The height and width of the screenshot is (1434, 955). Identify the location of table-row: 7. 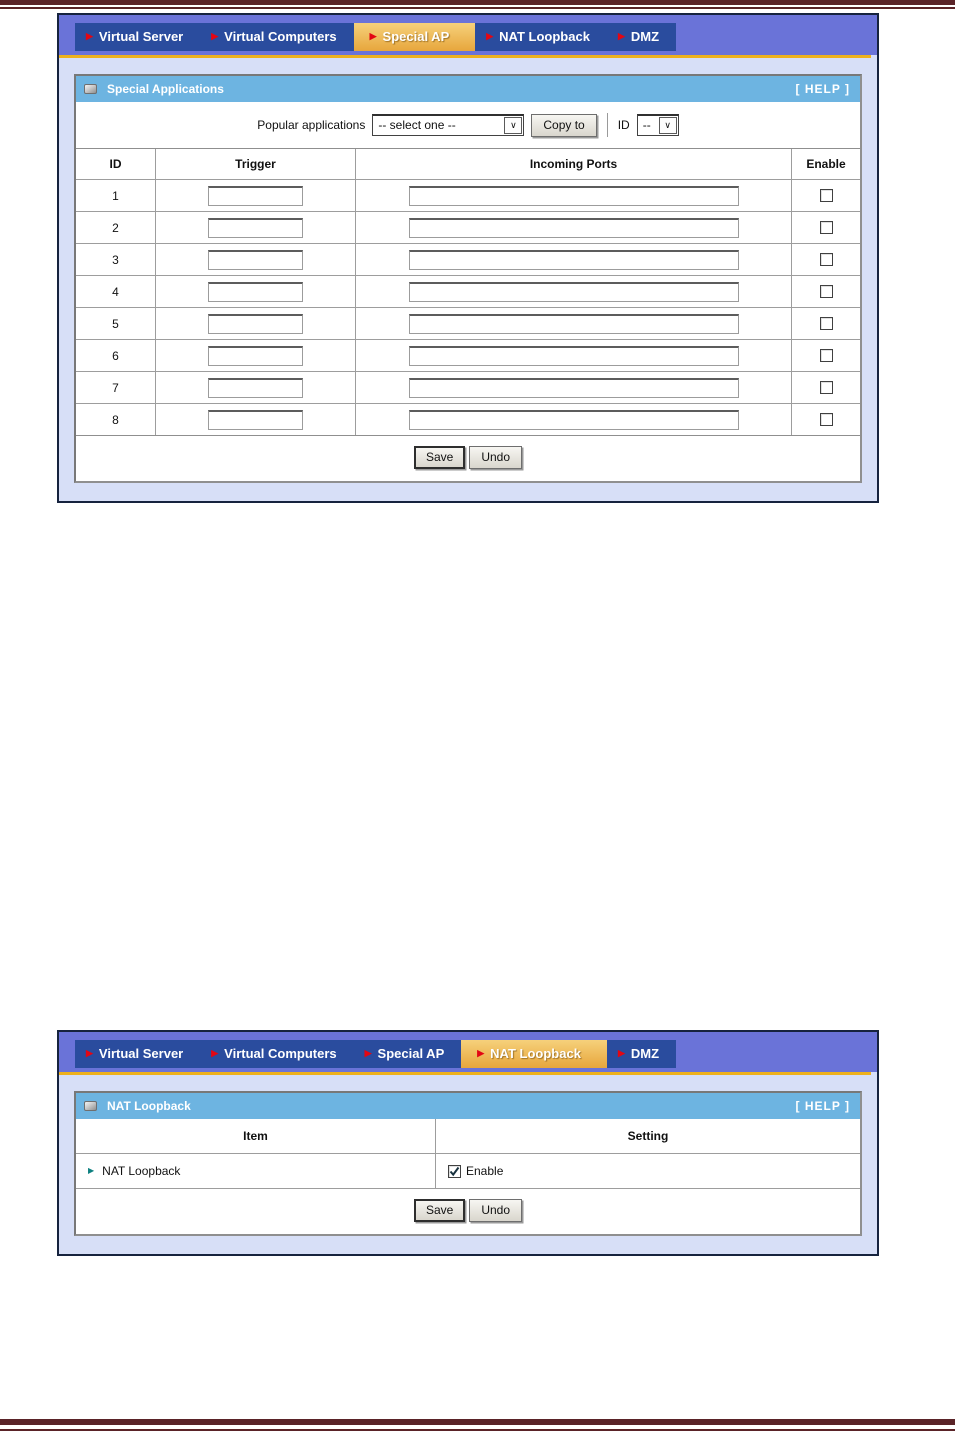
(468, 388).